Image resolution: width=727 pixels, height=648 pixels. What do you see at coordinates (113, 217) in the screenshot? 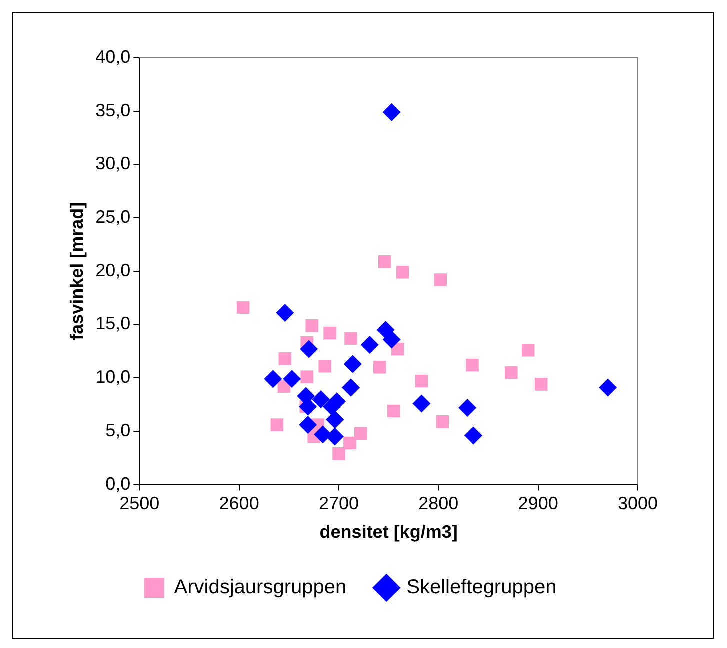
I see `y-tick-label: 25,0` at bounding box center [113, 217].